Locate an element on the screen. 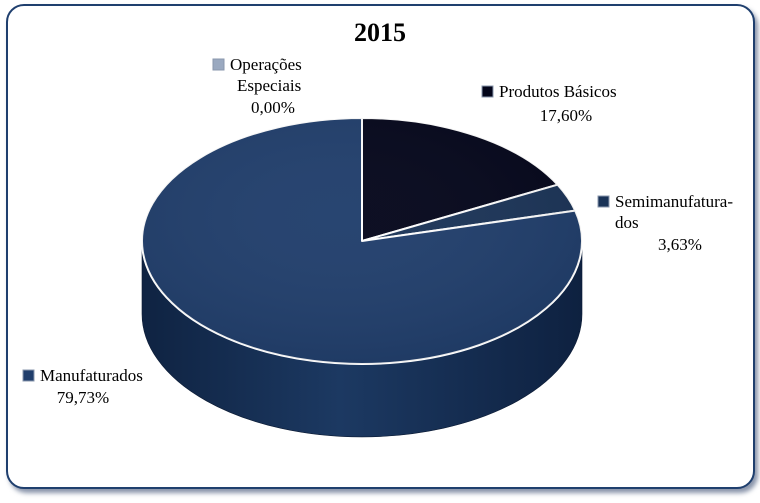  slice-label-text-3-1: Especiais is located at coordinates (269, 85).